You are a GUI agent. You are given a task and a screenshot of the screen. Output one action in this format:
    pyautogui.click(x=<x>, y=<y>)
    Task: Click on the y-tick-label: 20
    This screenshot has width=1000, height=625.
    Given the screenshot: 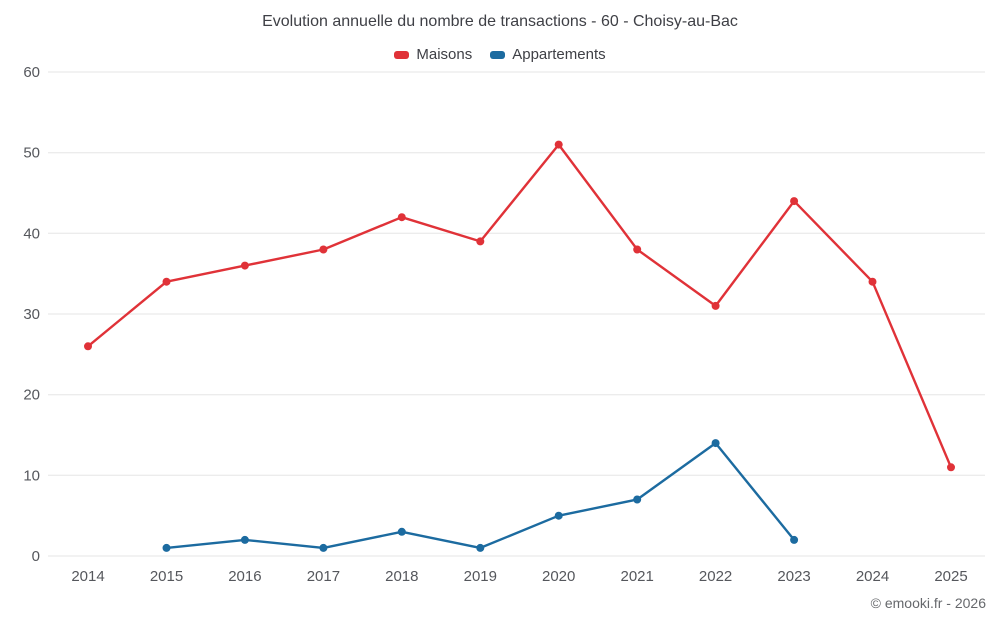 What is the action you would take?
    pyautogui.click(x=31, y=395)
    